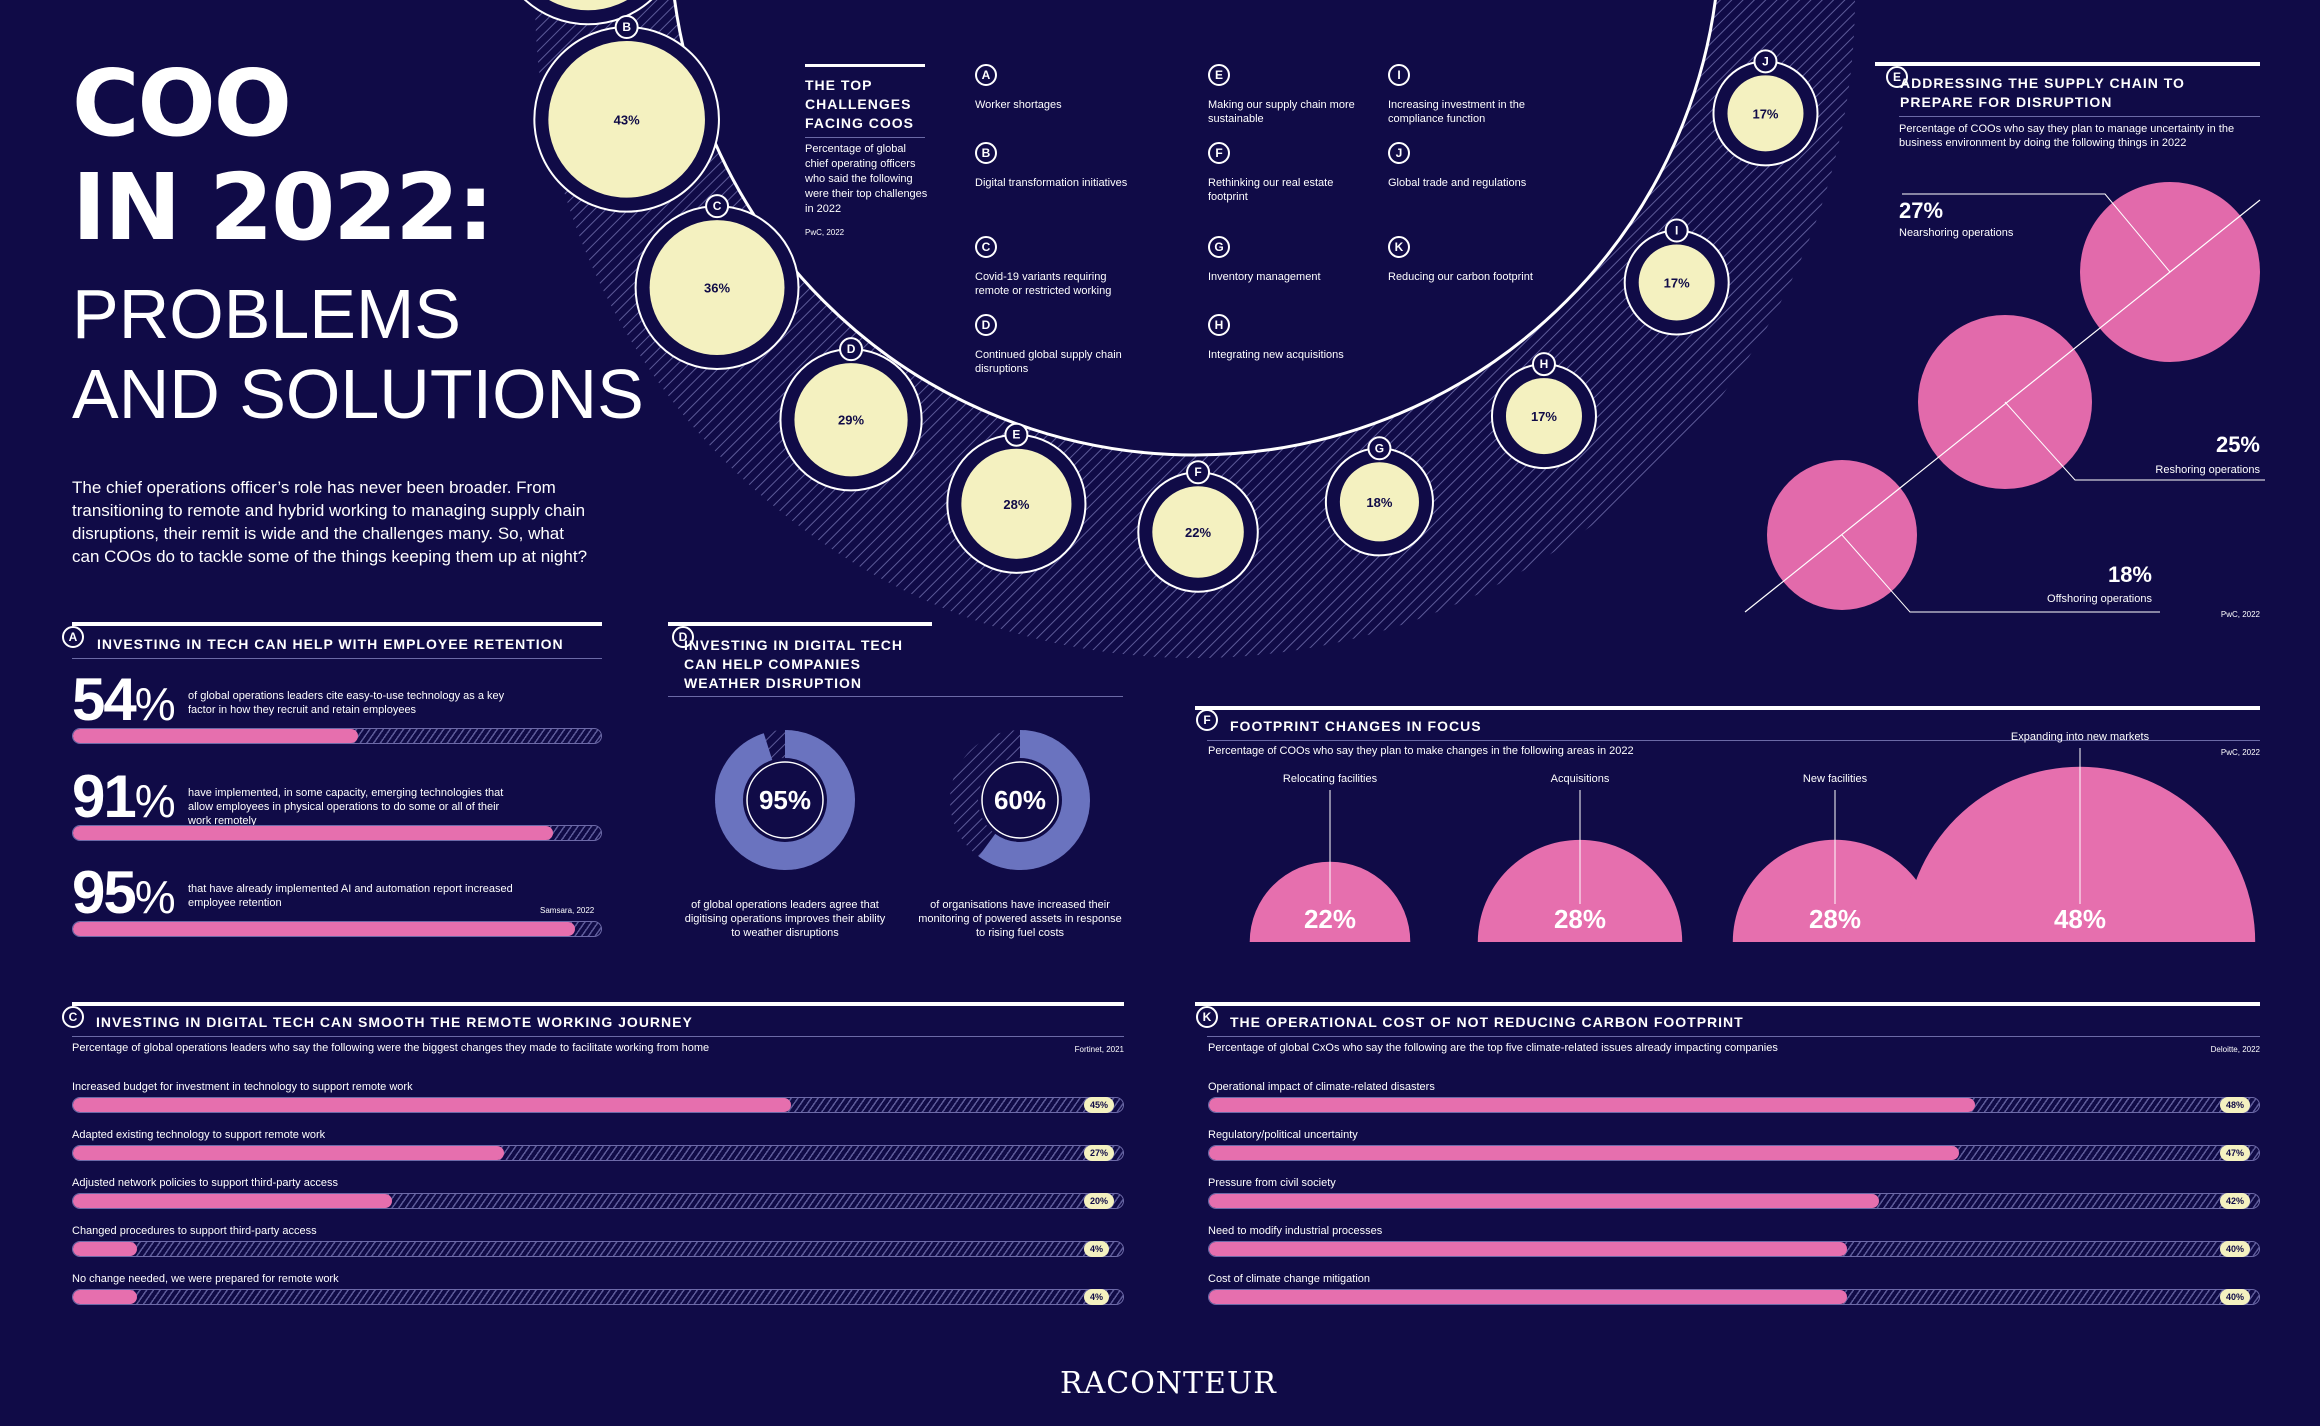 The width and height of the screenshot is (2320, 1426). Describe the element at coordinates (266, 314) in the screenshot. I see `page-subtitle-line1: PROBLEMS` at that location.